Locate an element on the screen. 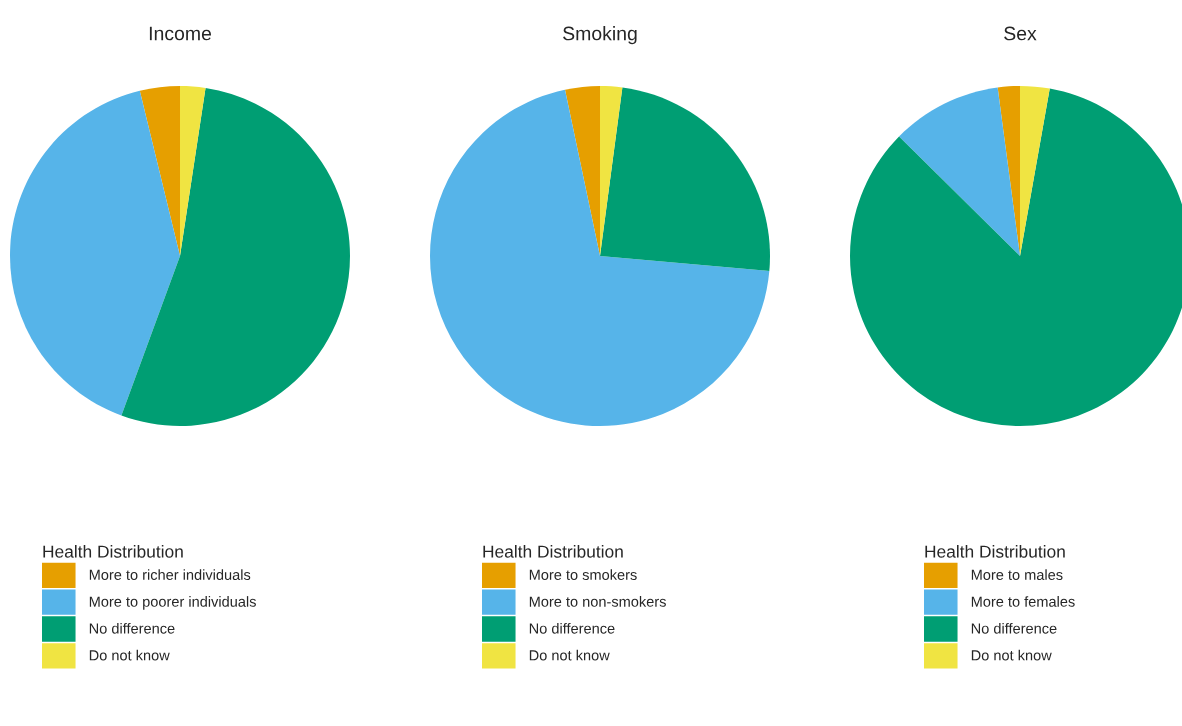  chart-title: Sex is located at coordinates (1020, 33).